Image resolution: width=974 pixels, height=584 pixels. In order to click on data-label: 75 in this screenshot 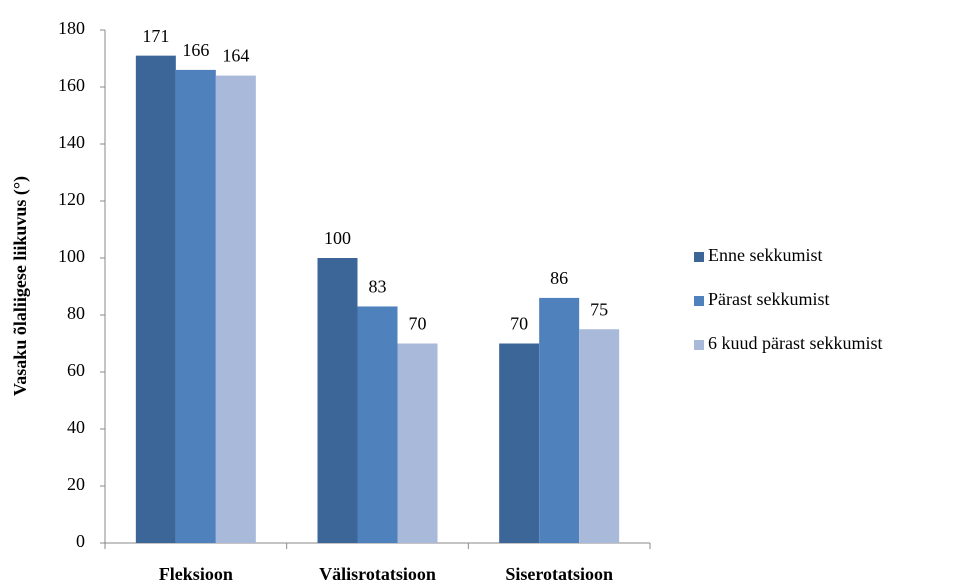, I will do `click(599, 309)`.